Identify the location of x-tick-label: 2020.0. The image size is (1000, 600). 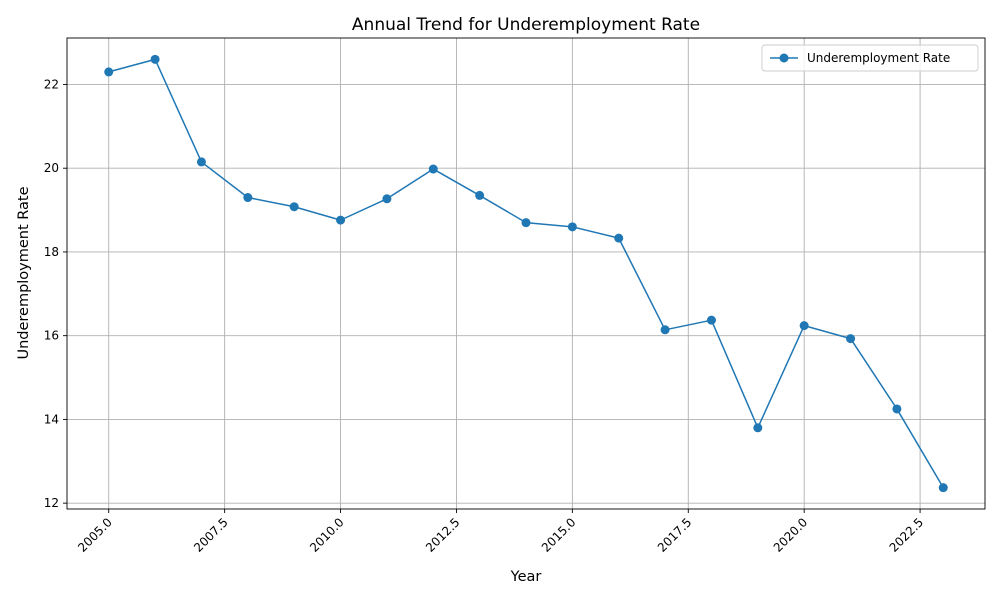
(791, 535).